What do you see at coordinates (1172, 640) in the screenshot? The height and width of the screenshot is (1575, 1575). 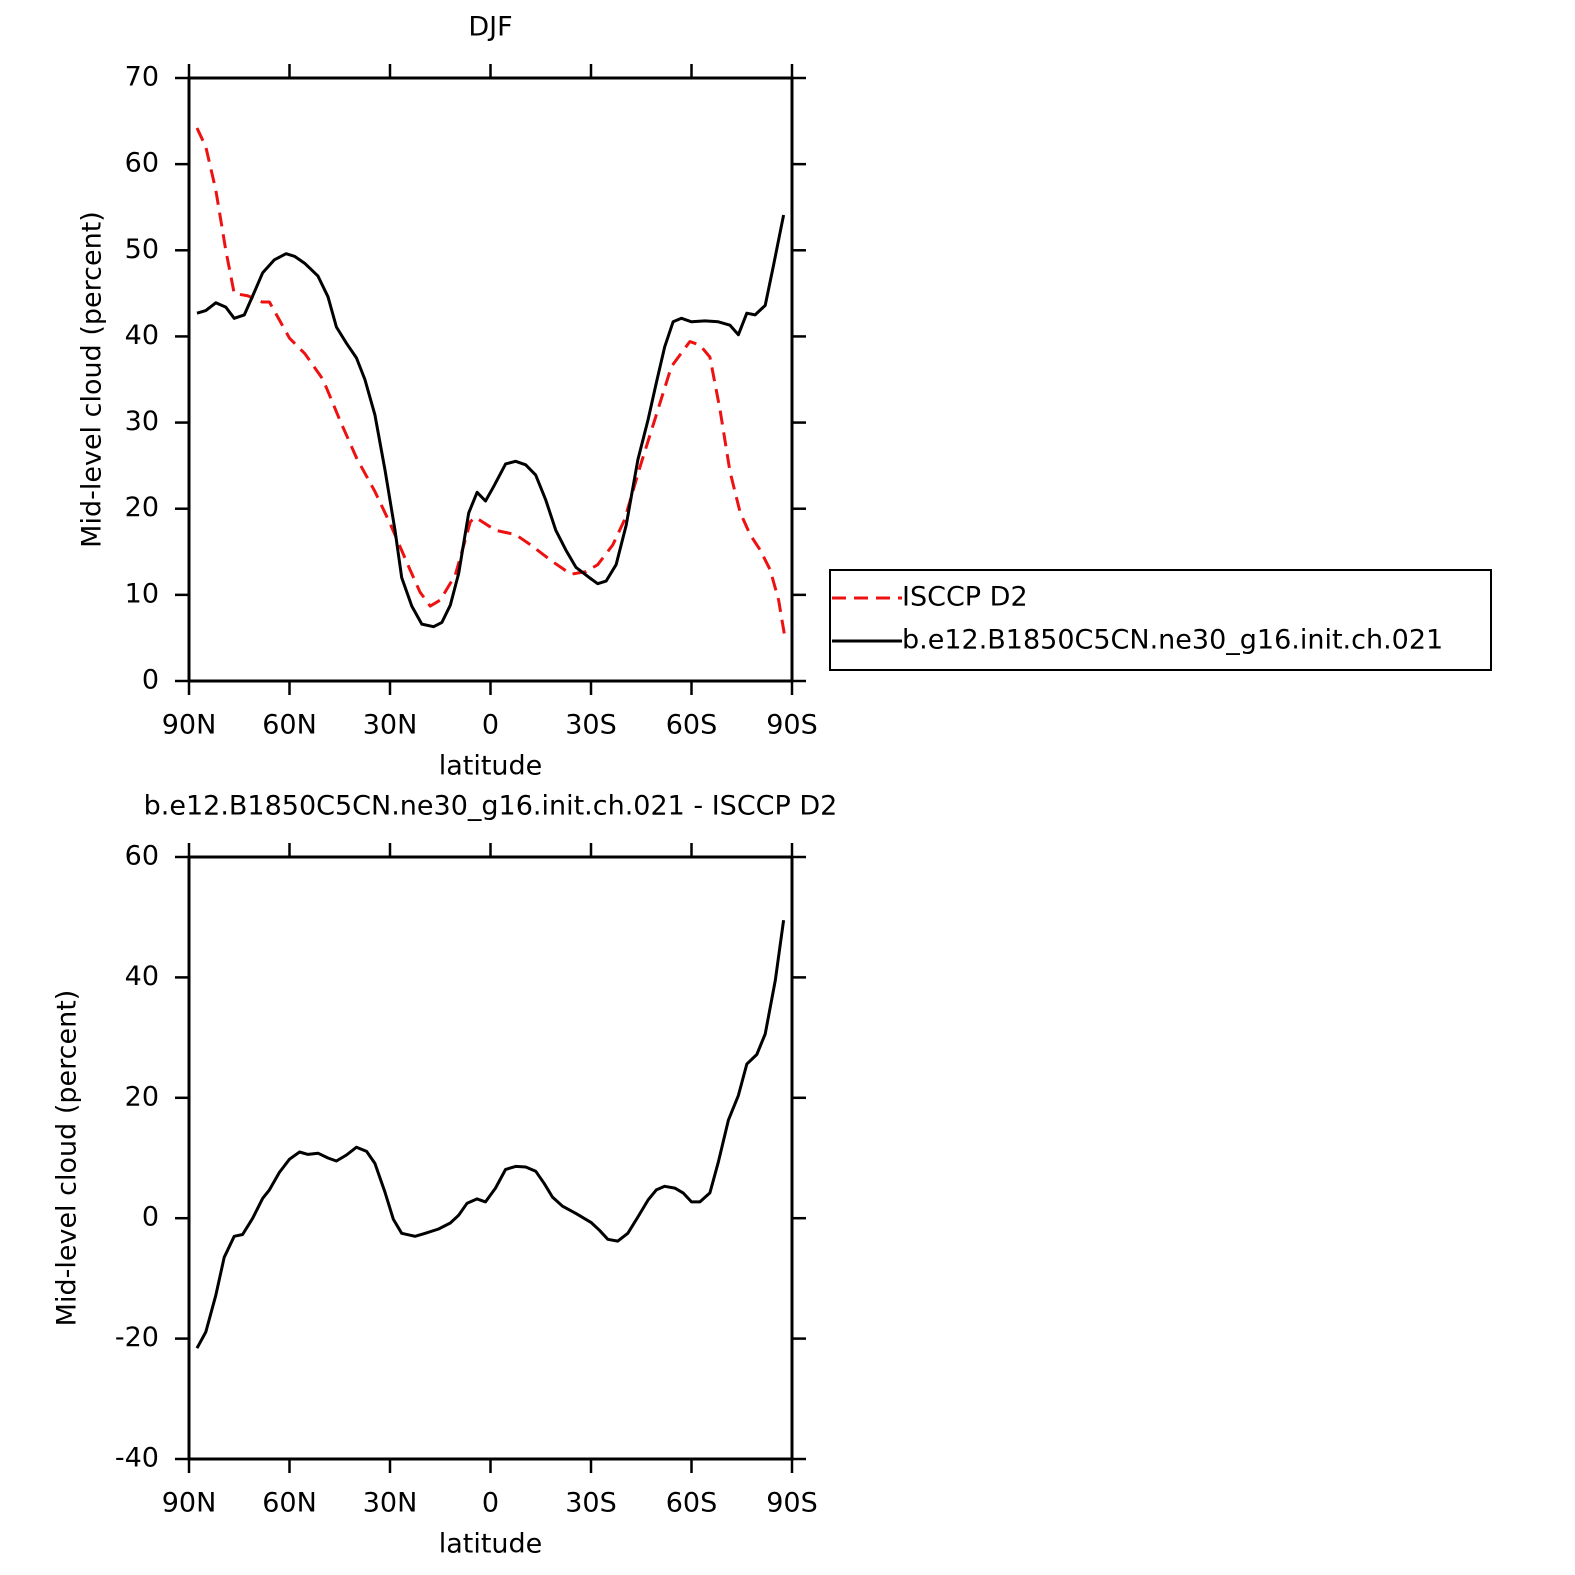 I see `legend-label: b.e12.B1850C5CN.ne30_g16.init.ch.021` at bounding box center [1172, 640].